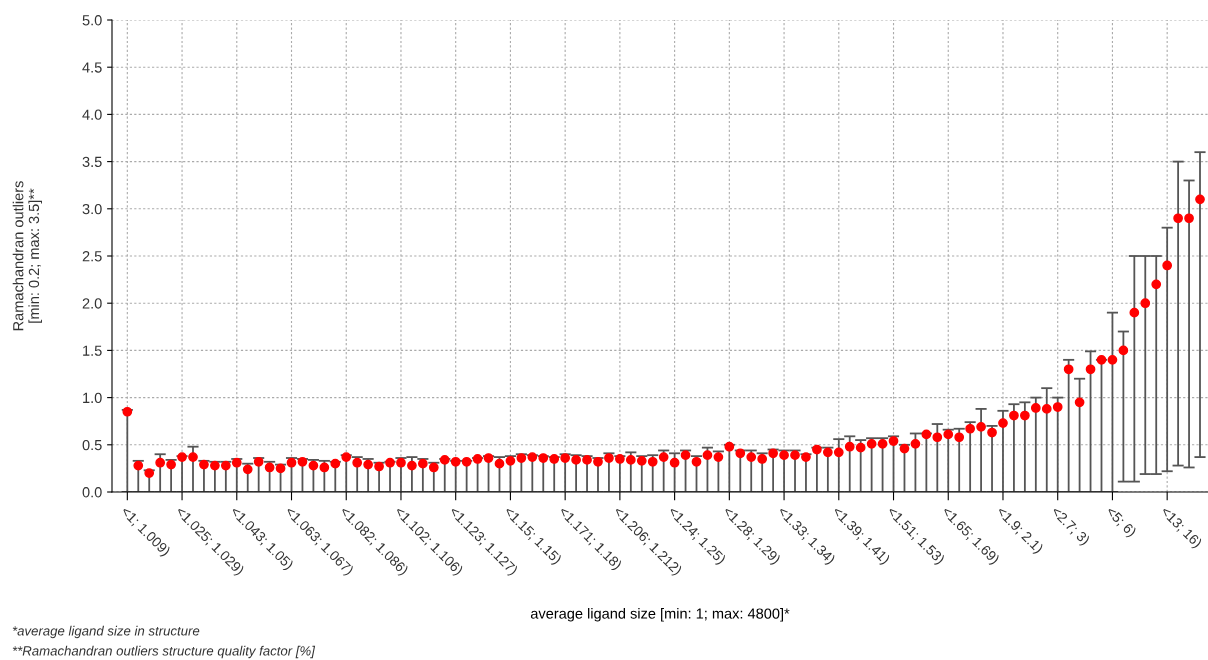 The image size is (1208, 660). I want to click on x-axis-title: average ligand size [min: 1; max: 4800]*, so click(660, 615).